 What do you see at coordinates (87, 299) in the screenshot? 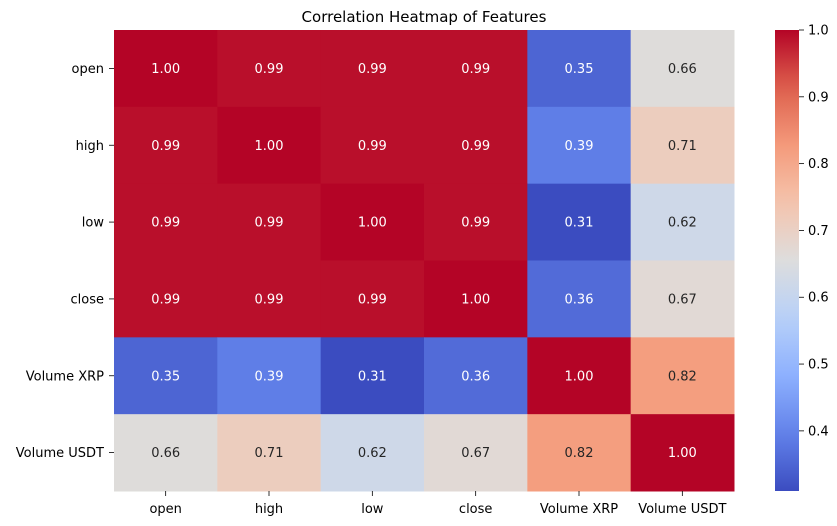
I see `y-tick-label: close` at bounding box center [87, 299].